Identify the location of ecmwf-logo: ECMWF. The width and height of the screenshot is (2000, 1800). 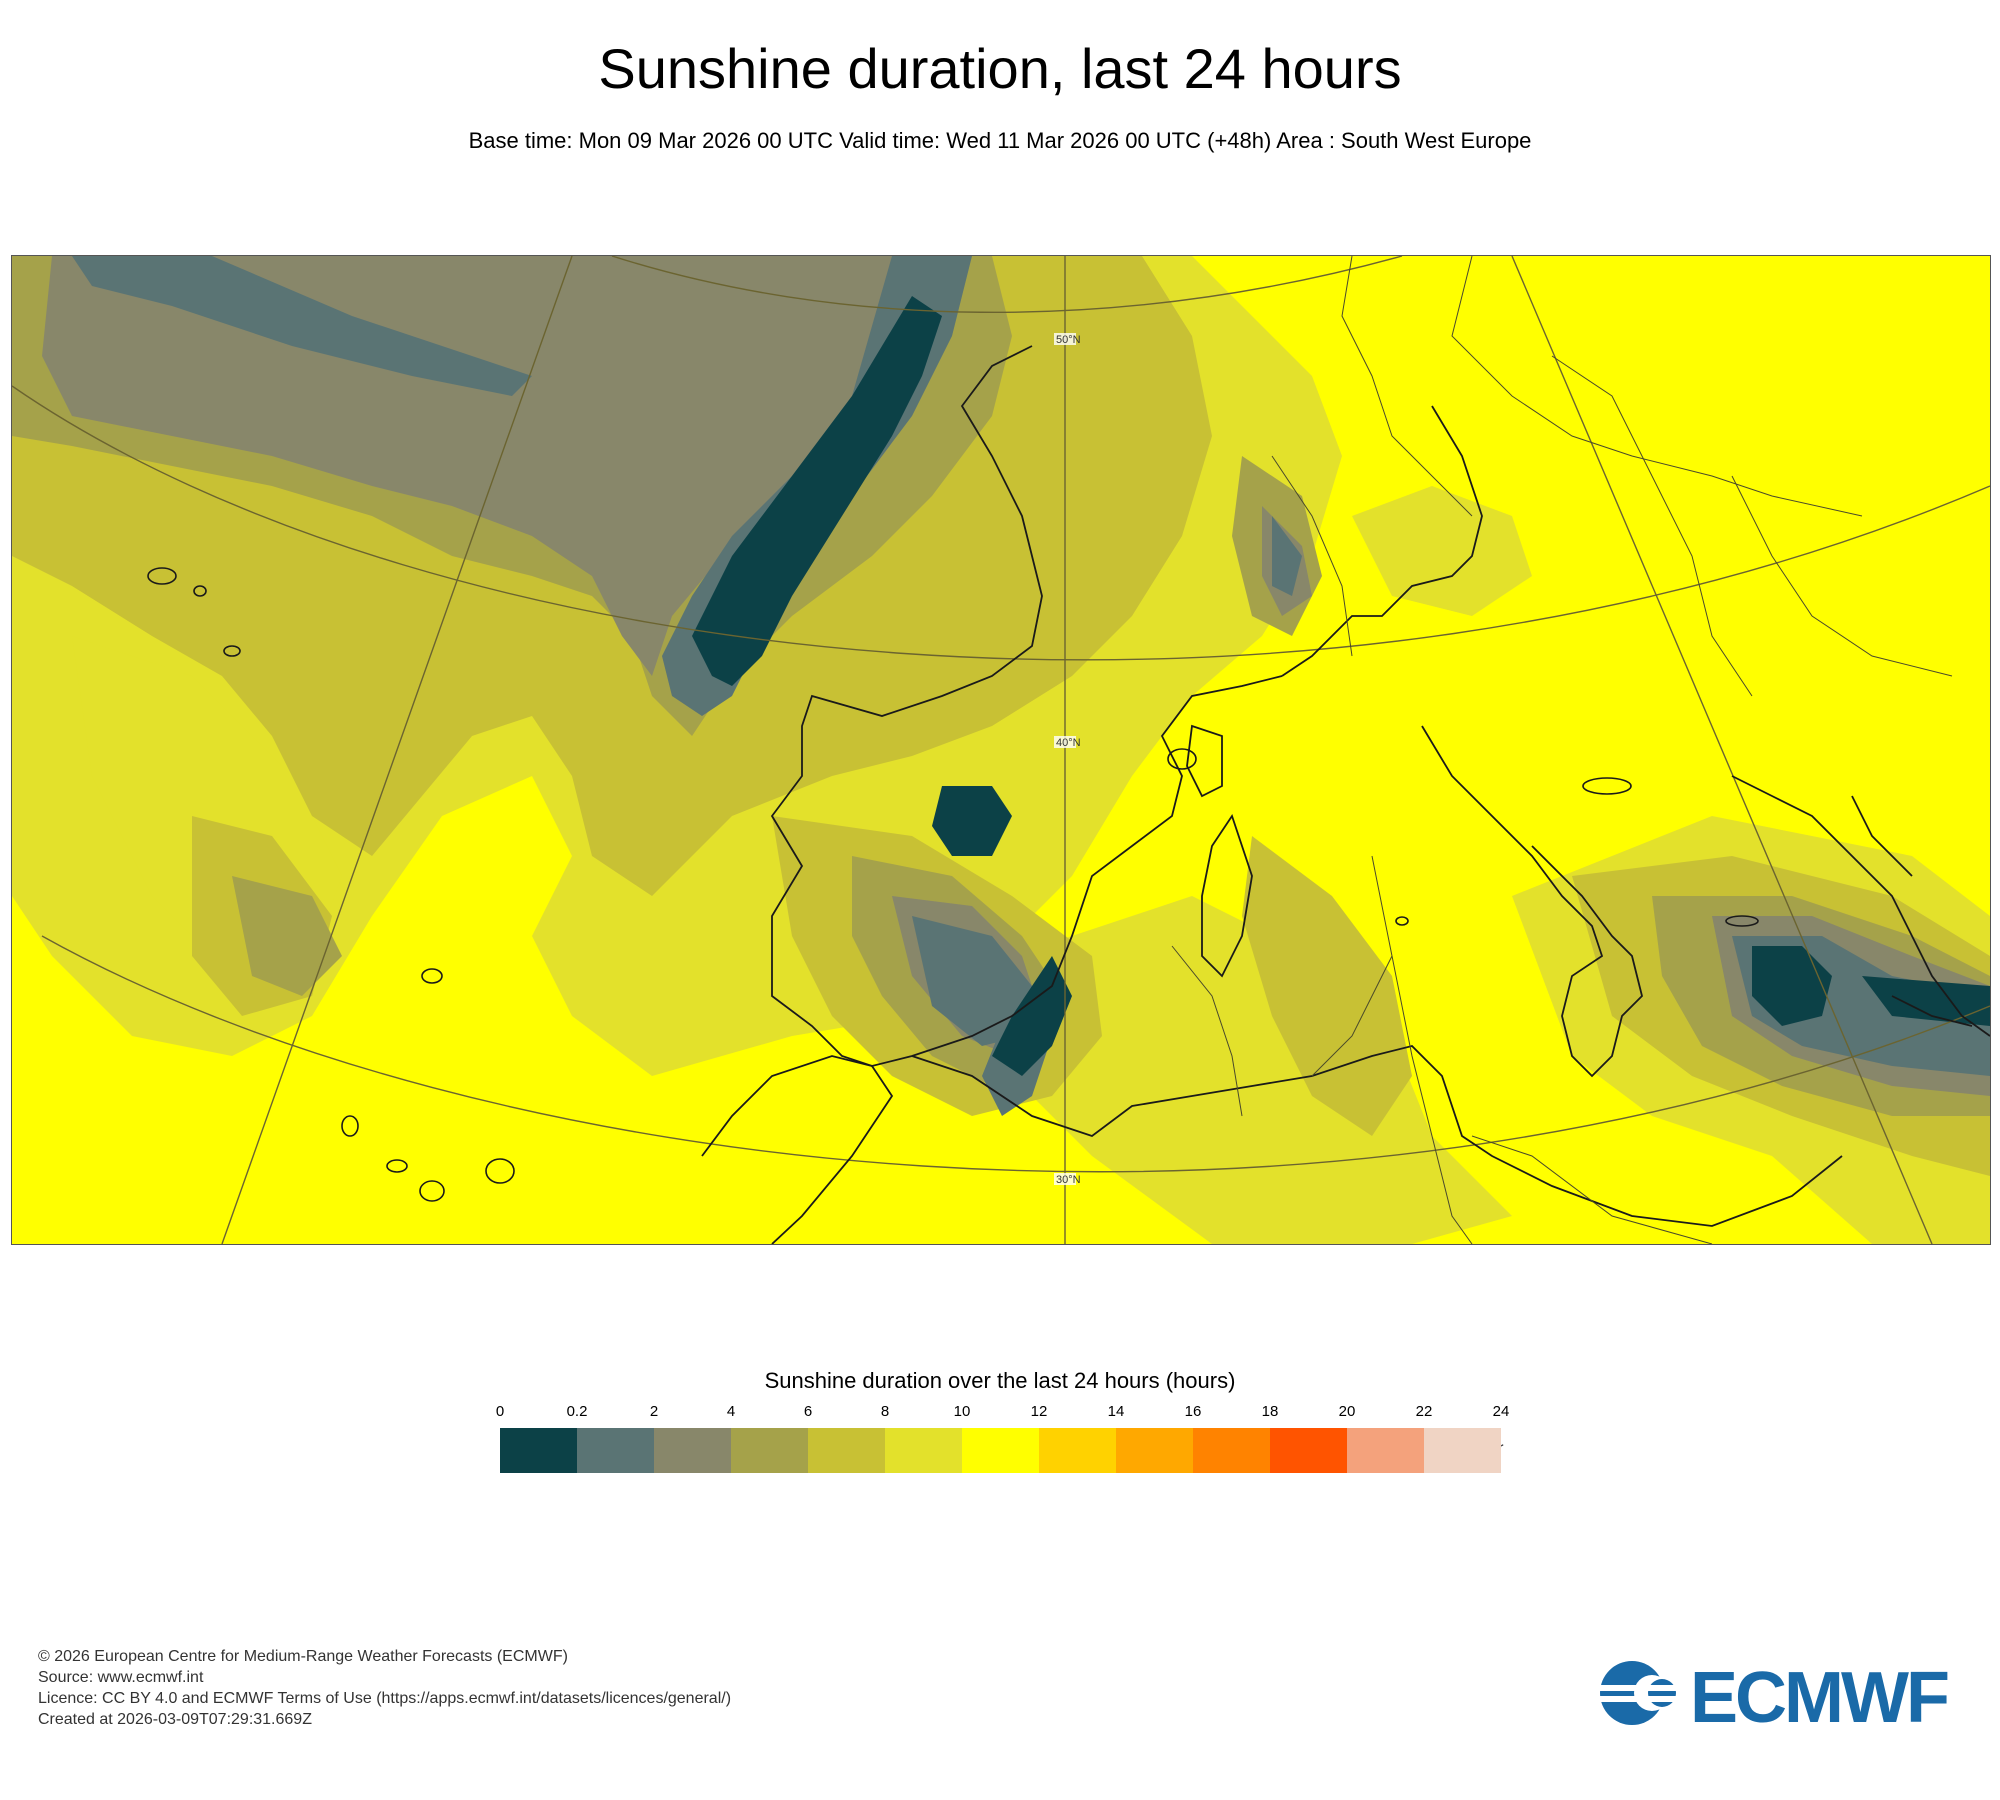
(1780, 1696).